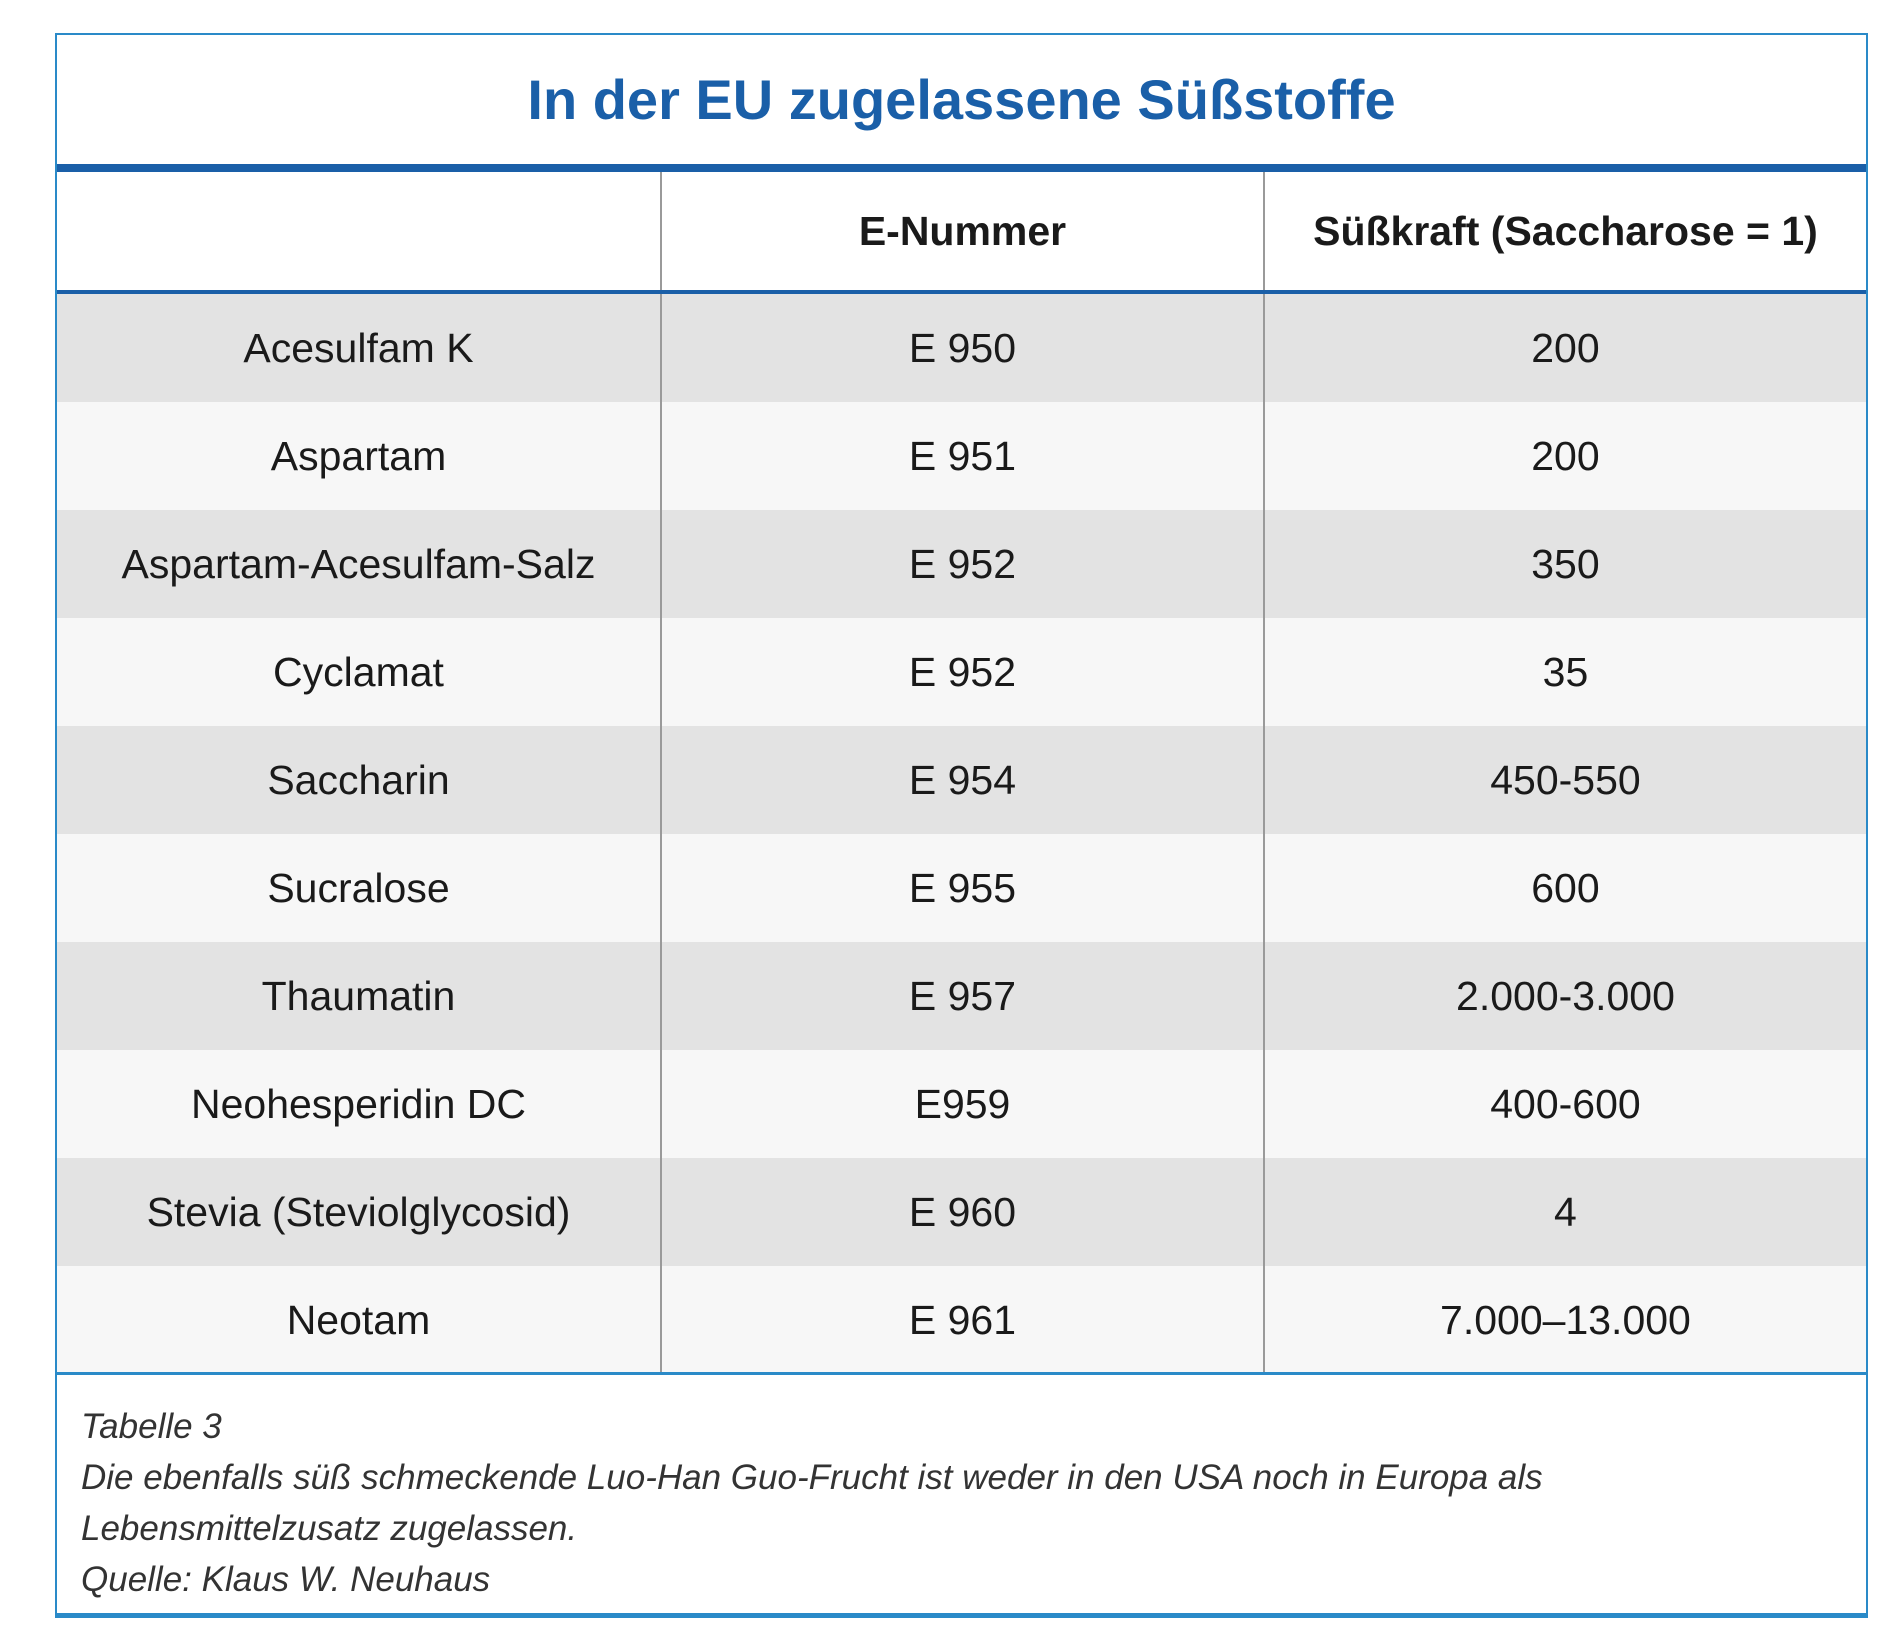  I want to click on cell-name: Acesulfam K, so click(358, 347).